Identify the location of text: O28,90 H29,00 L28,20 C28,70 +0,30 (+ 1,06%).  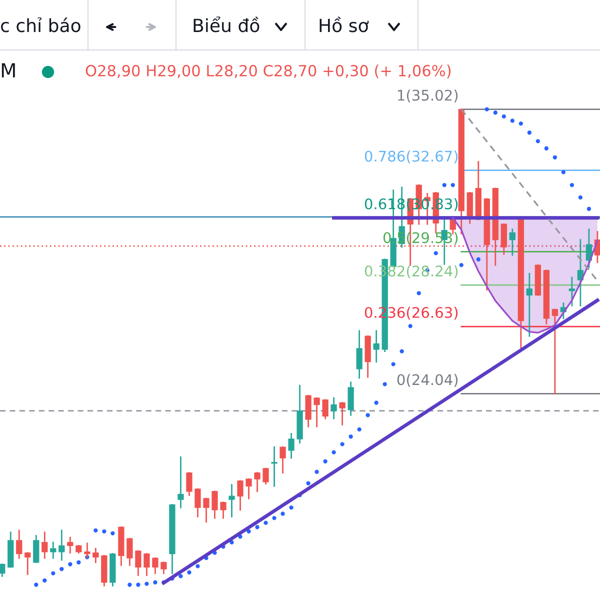
(268, 71).